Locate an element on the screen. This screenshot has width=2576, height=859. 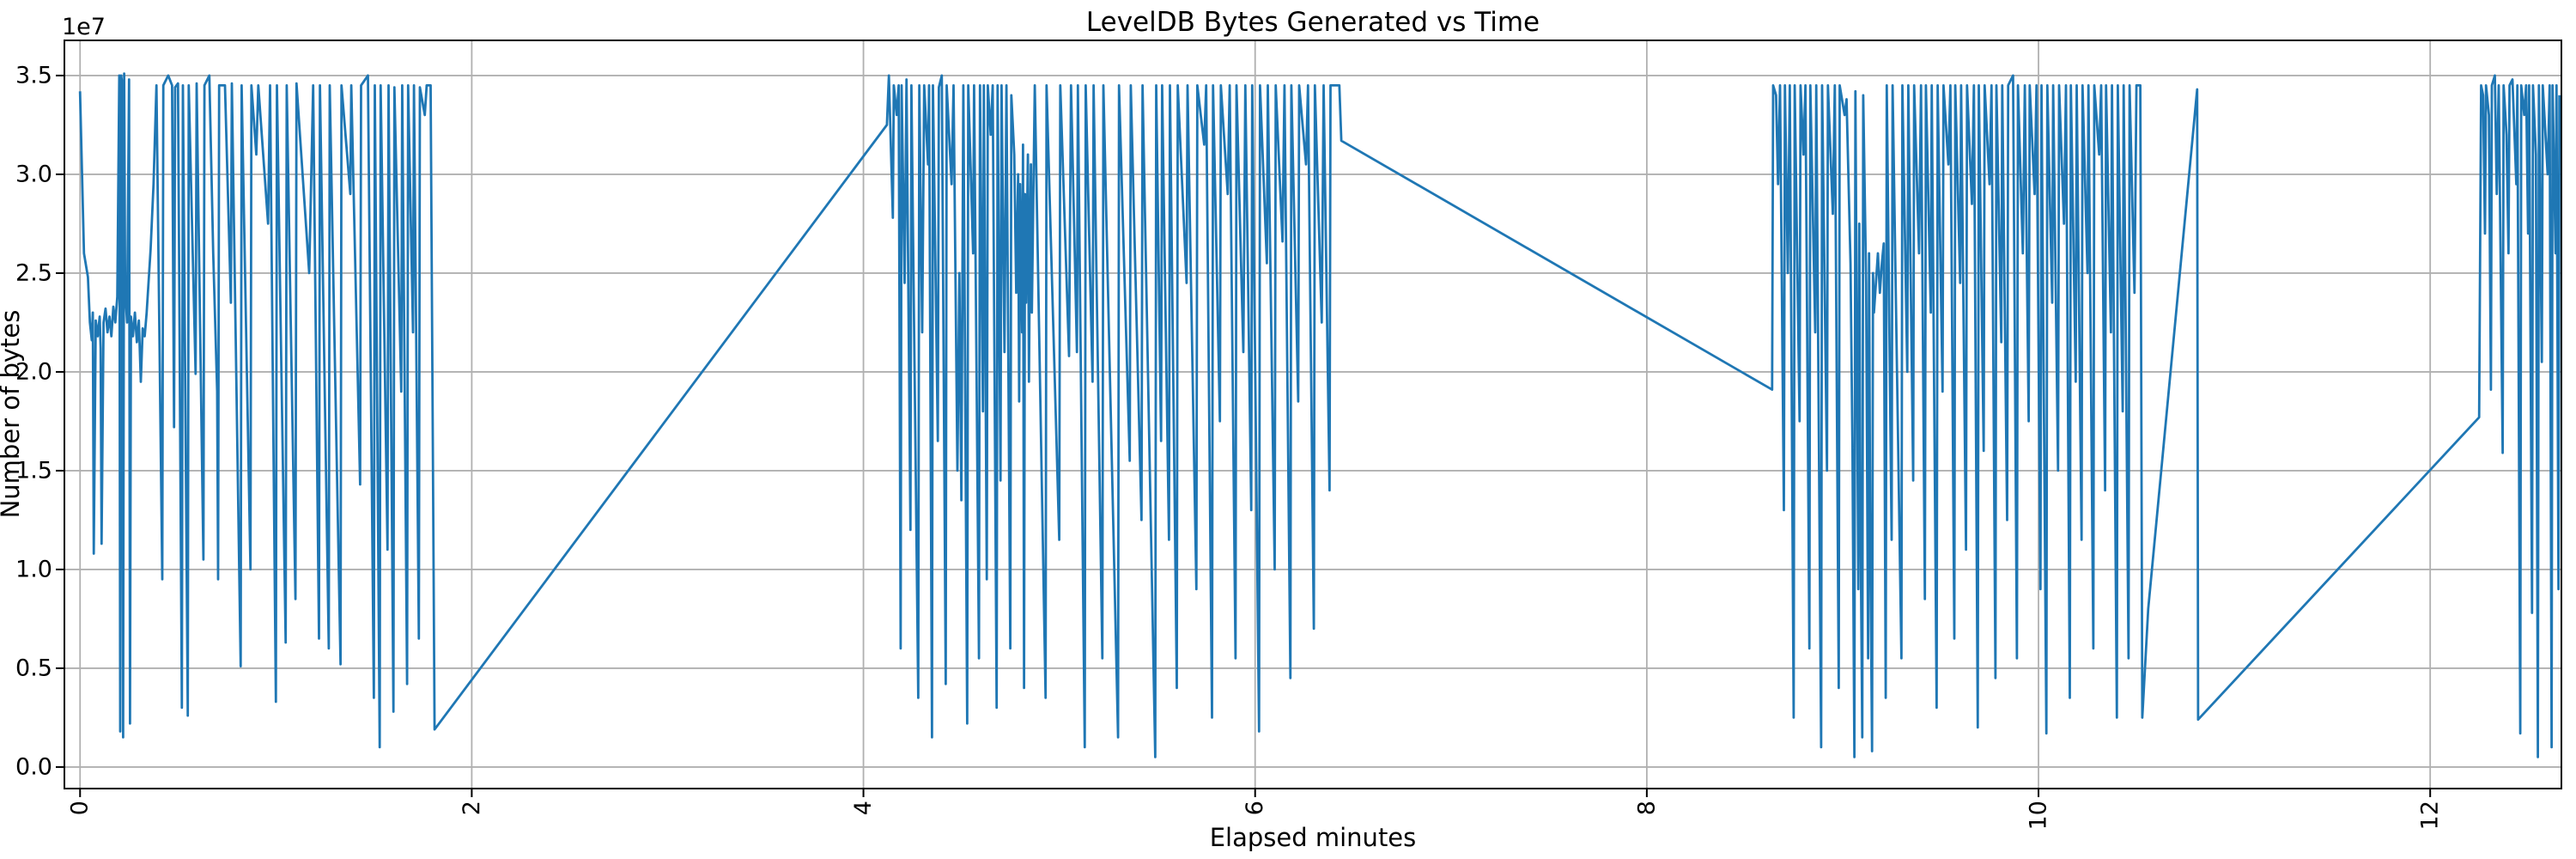
x-tick-label: 6 is located at coordinates (1255, 808).